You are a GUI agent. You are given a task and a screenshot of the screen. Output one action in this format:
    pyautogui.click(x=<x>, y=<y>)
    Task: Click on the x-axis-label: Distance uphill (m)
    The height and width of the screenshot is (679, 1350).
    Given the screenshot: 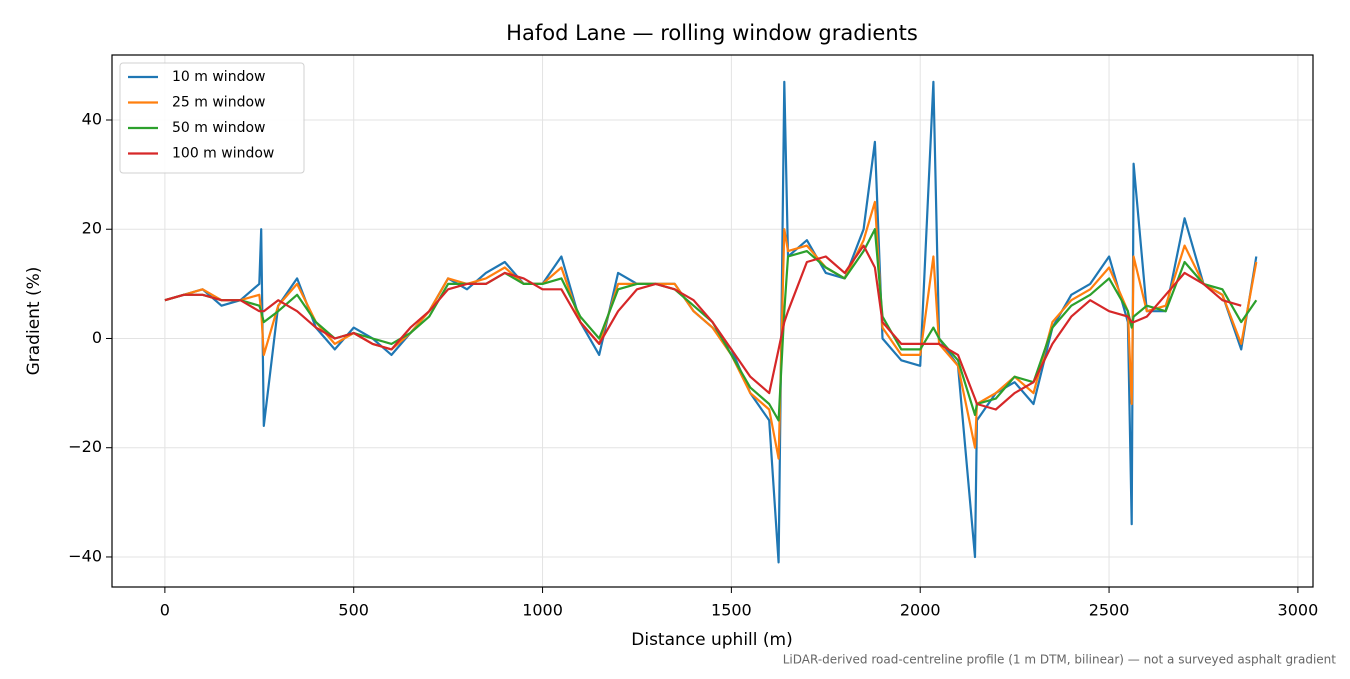 What is the action you would take?
    pyautogui.click(x=711, y=640)
    